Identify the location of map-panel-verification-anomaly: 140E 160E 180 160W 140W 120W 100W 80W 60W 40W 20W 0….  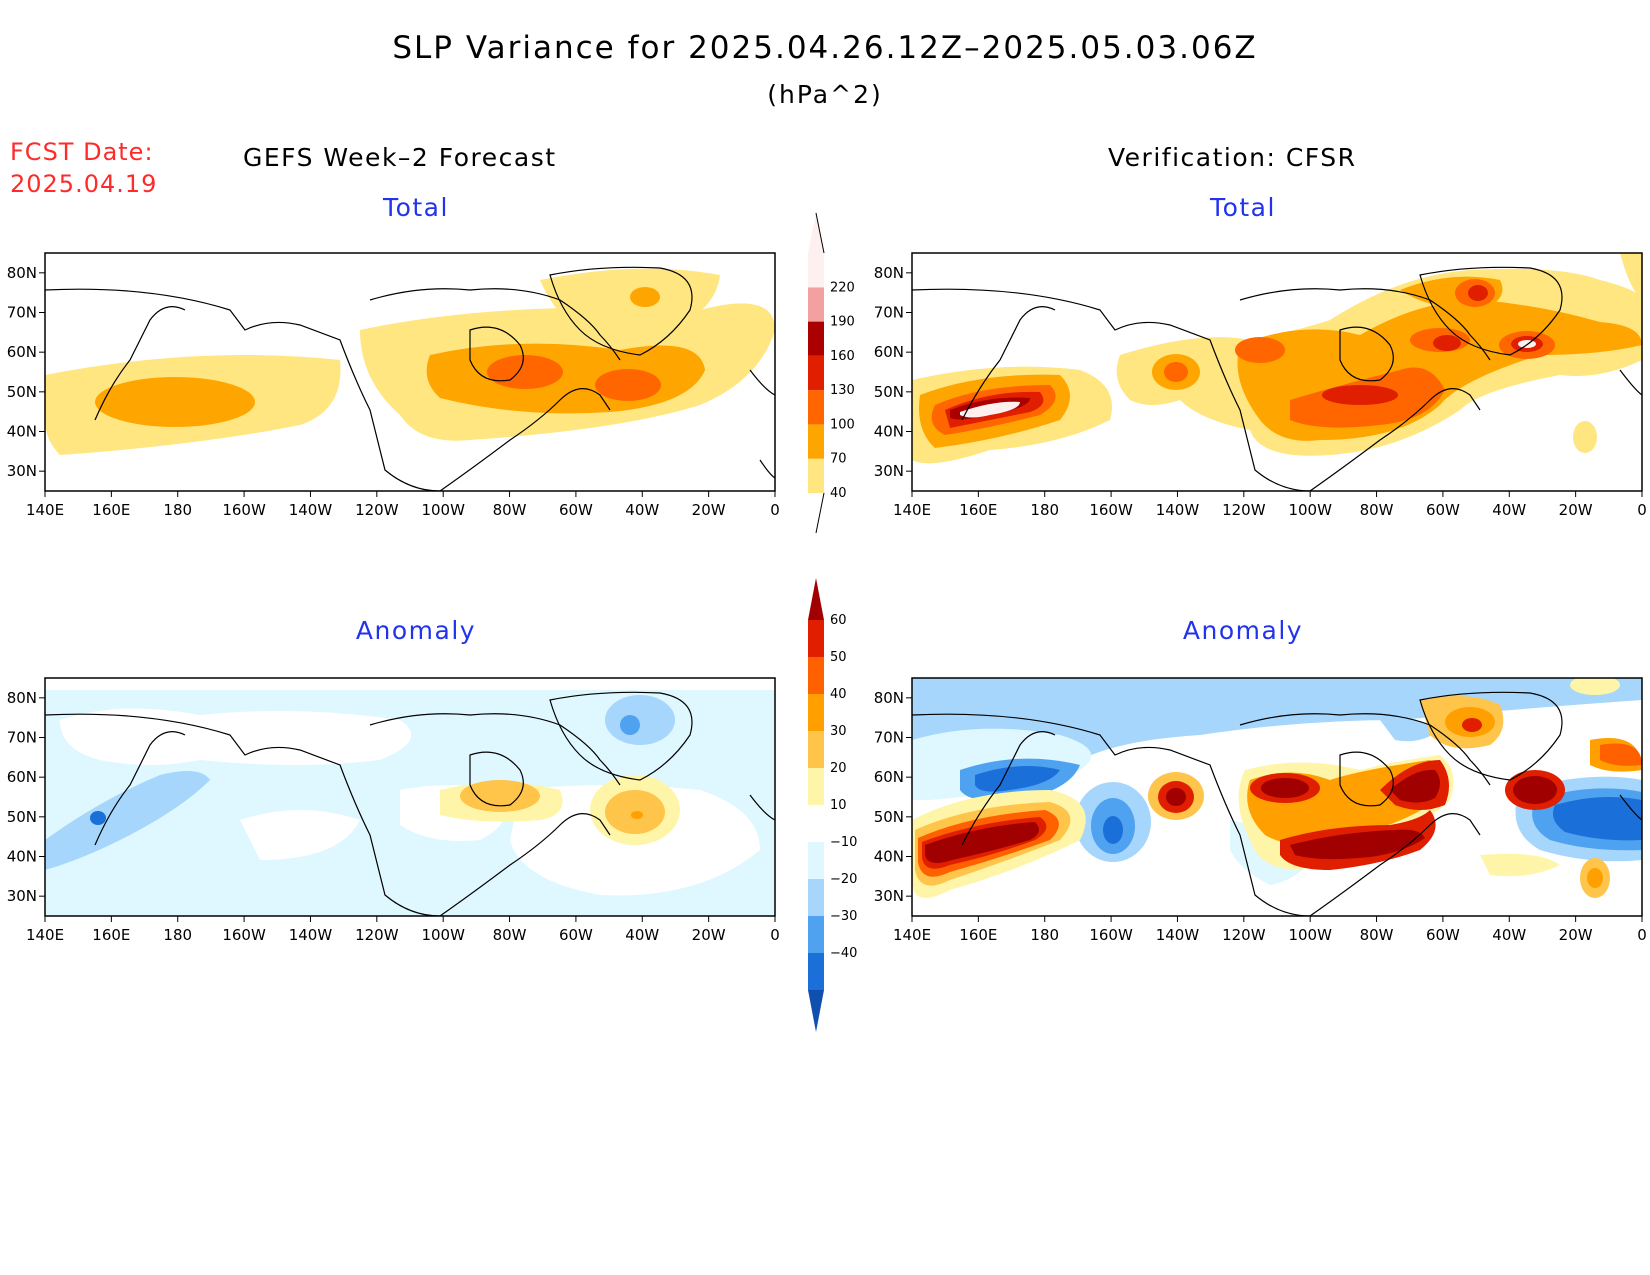
(1260, 810).